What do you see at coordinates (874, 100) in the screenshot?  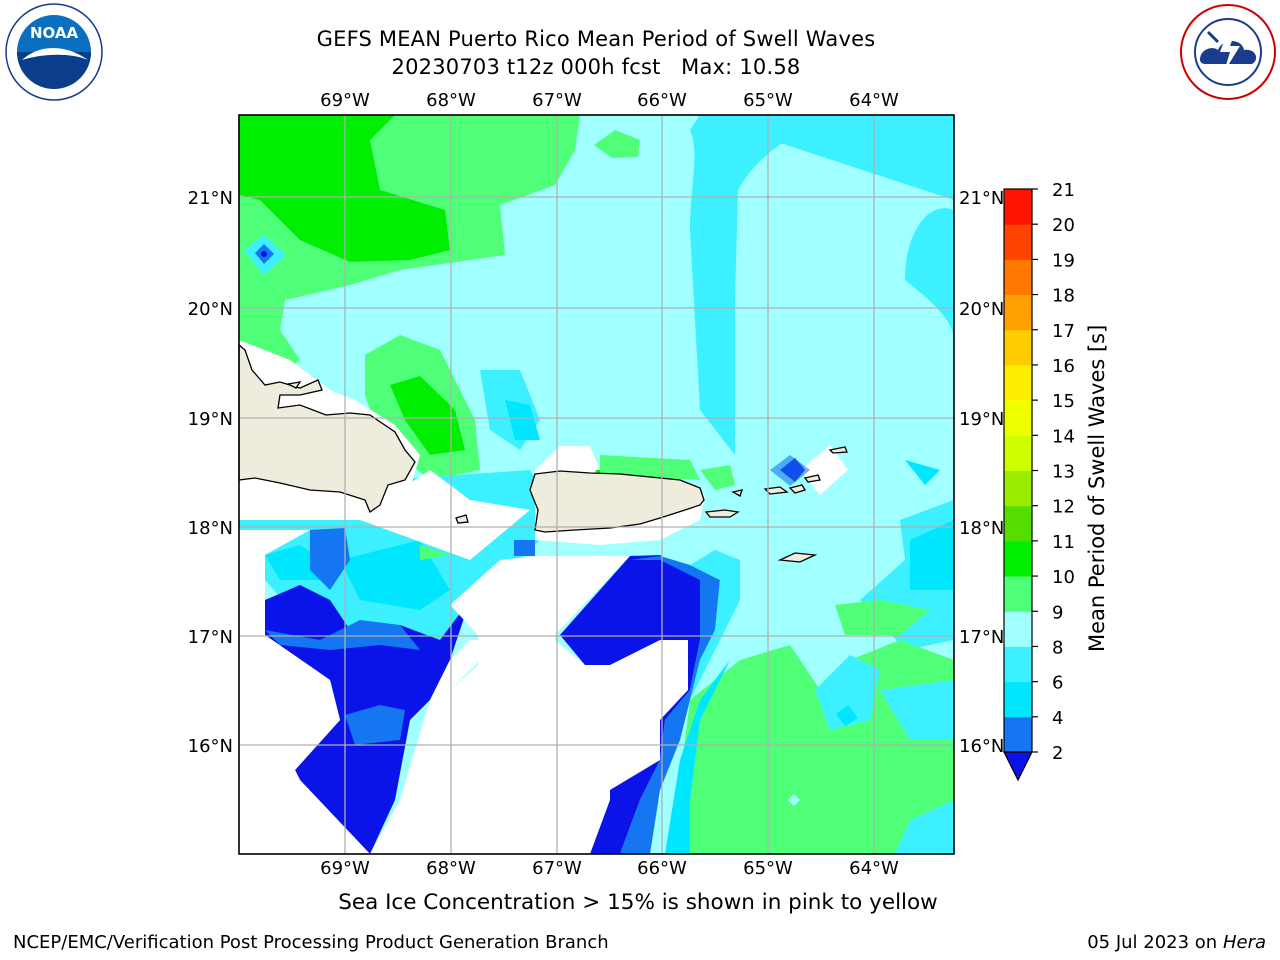 I see `lon-label-top: 64°W` at bounding box center [874, 100].